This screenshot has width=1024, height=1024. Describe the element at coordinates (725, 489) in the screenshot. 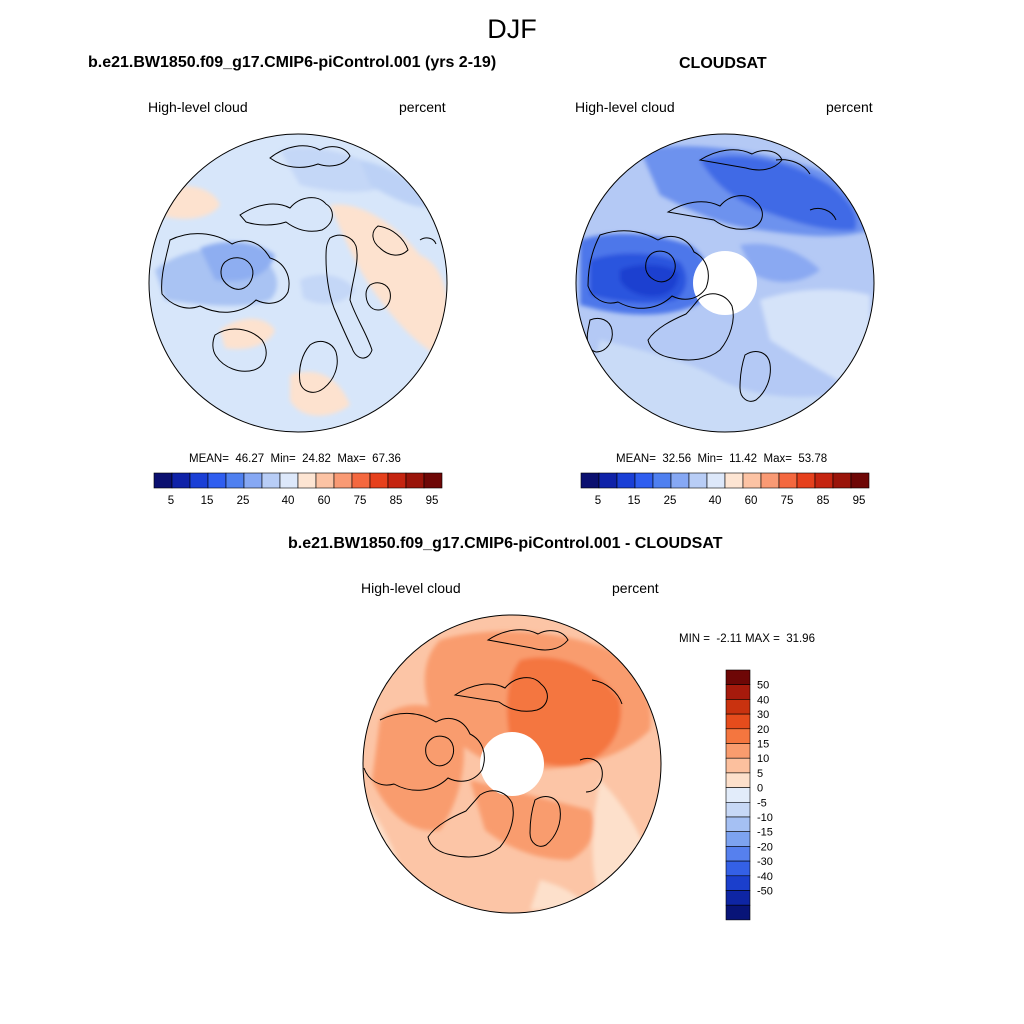

I see `obs-colorbar: 5 15 25 40 60 75 85 95` at that location.